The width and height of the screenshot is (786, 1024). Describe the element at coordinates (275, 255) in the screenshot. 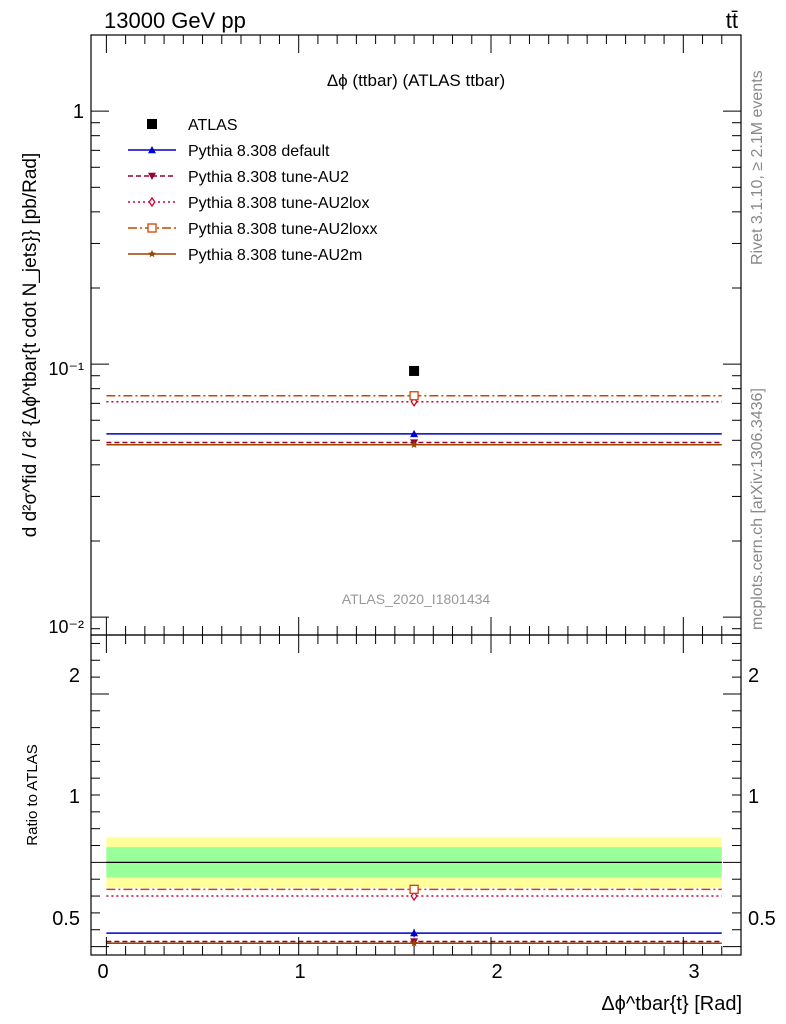

I see `legend-label-AU2m: Pythia 8.308 tune-AU2m` at that location.